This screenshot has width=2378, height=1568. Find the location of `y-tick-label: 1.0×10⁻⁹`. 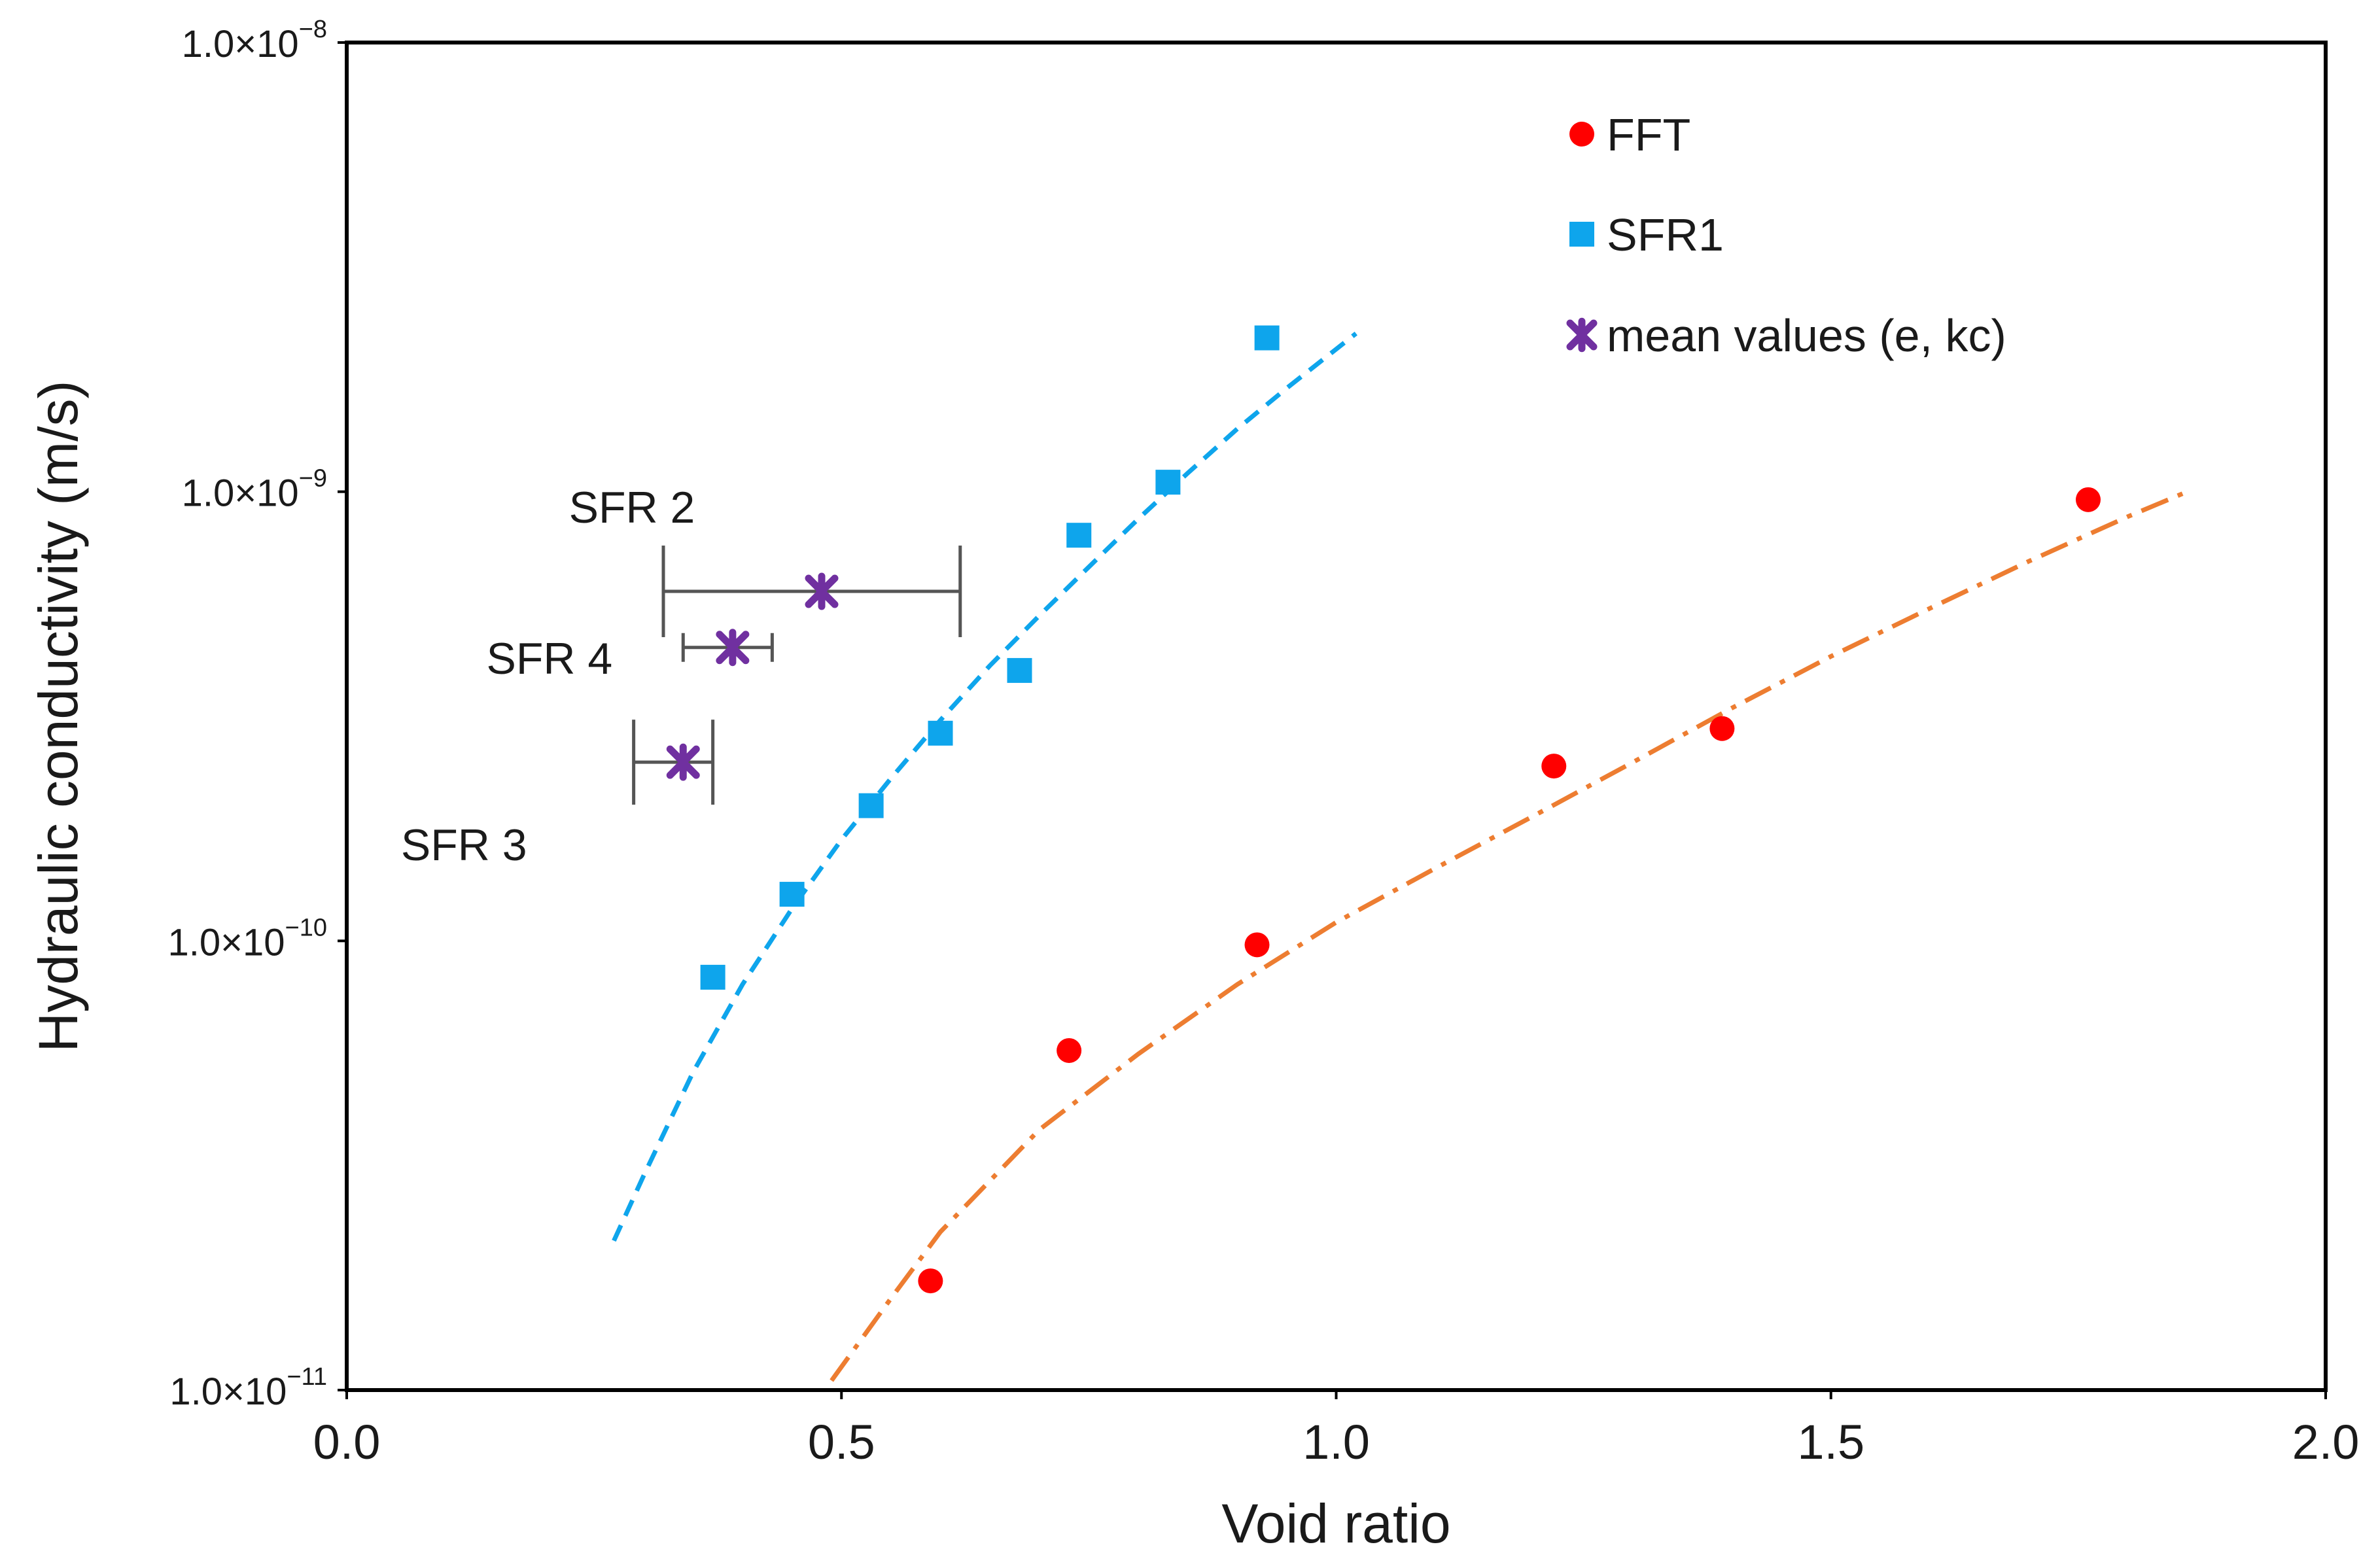

y-tick-label: 1.0×10⁻⁹ is located at coordinates (254, 490).